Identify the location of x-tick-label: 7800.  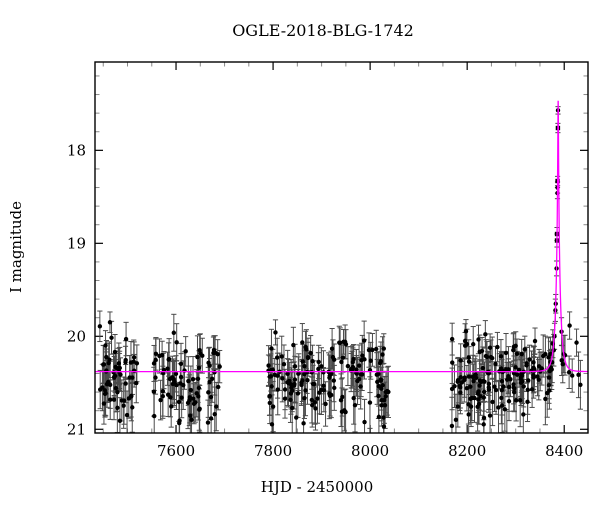
(273, 451).